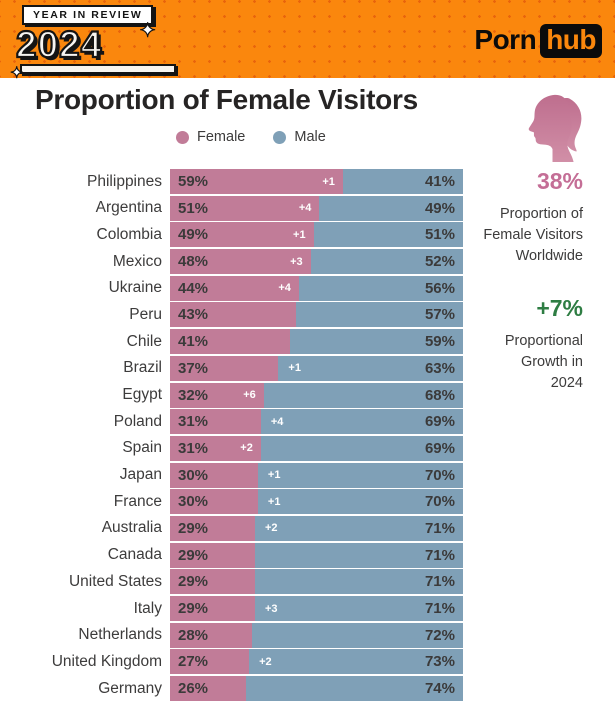 Image resolution: width=615 pixels, height=707 pixels. What do you see at coordinates (538, 41) in the screenshot?
I see `pornhub-logo: Porn hub` at bounding box center [538, 41].